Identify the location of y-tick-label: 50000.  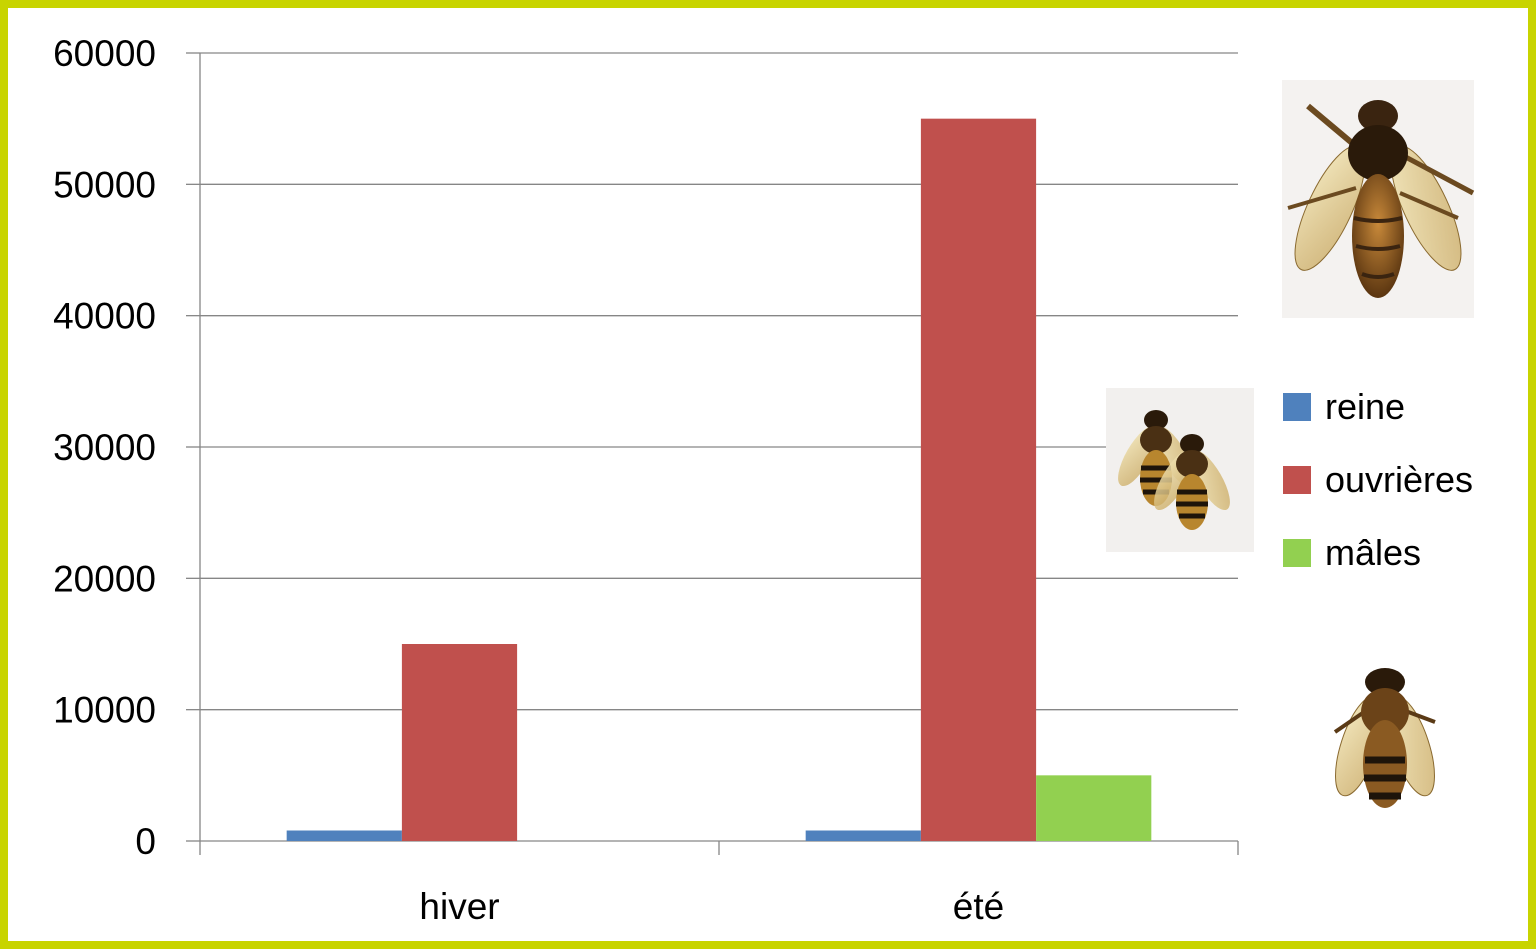
(104, 184).